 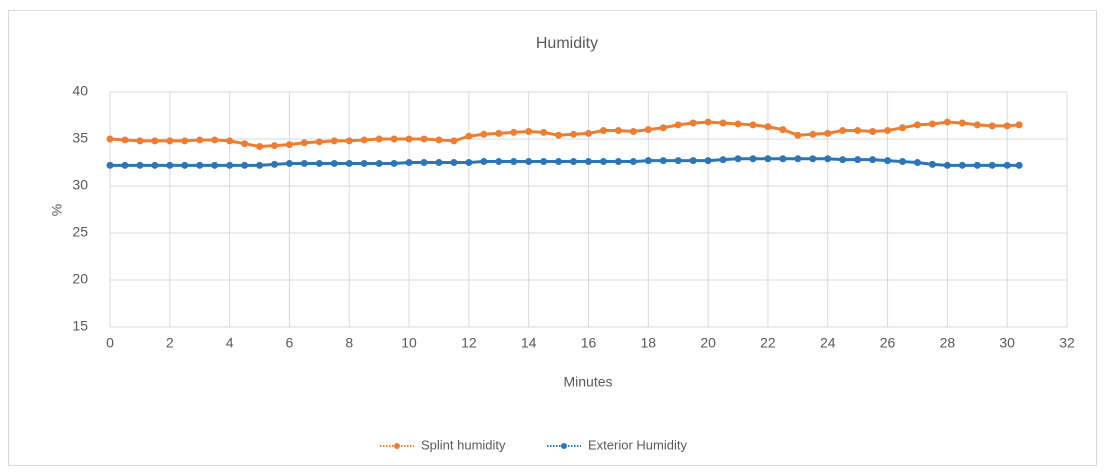 What do you see at coordinates (110, 343) in the screenshot?
I see `x-tick-label: 0` at bounding box center [110, 343].